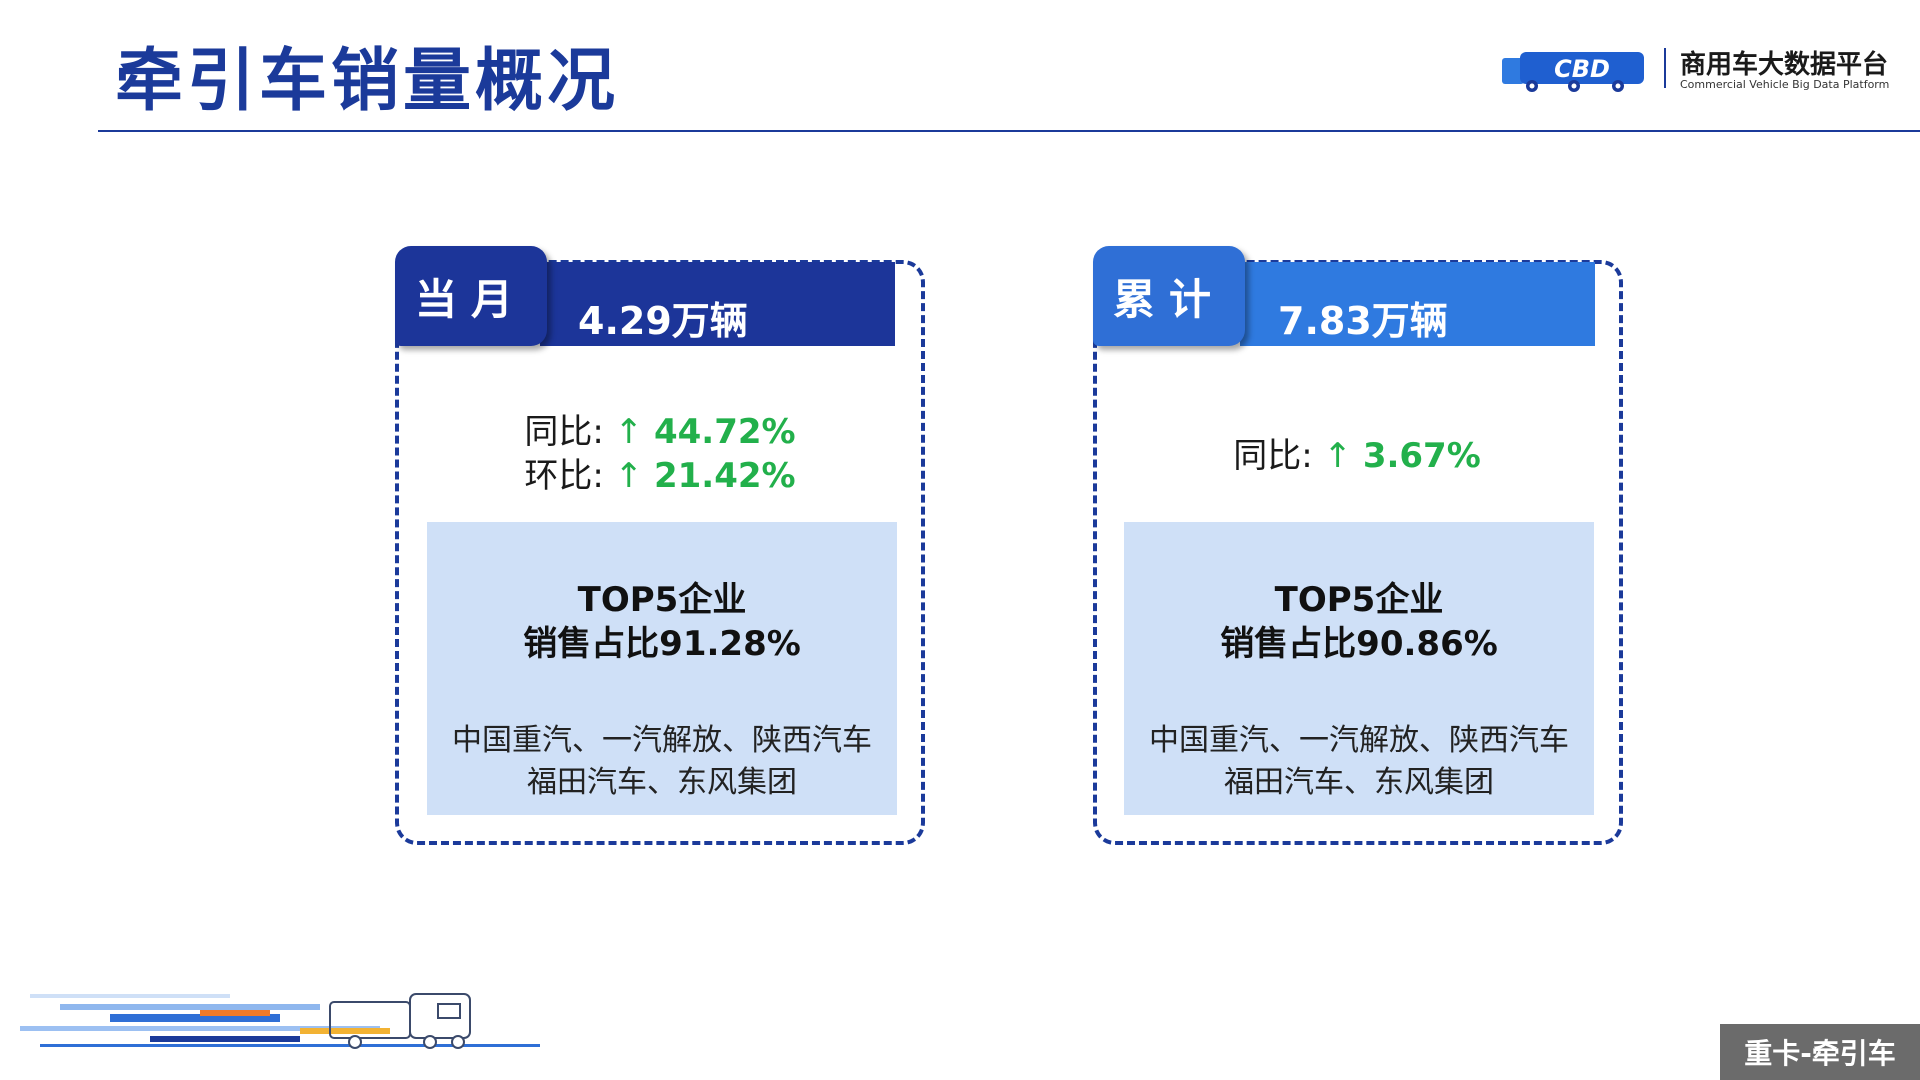 The width and height of the screenshot is (1920, 1080). I want to click on logo-divider, so click(1665, 68).